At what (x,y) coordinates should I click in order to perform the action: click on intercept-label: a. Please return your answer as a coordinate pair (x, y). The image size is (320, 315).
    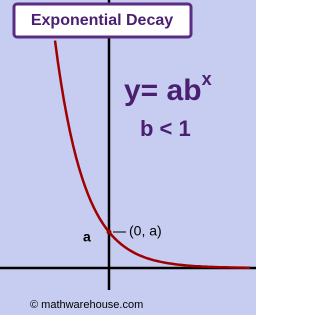
    Looking at the image, I should click on (87, 237).